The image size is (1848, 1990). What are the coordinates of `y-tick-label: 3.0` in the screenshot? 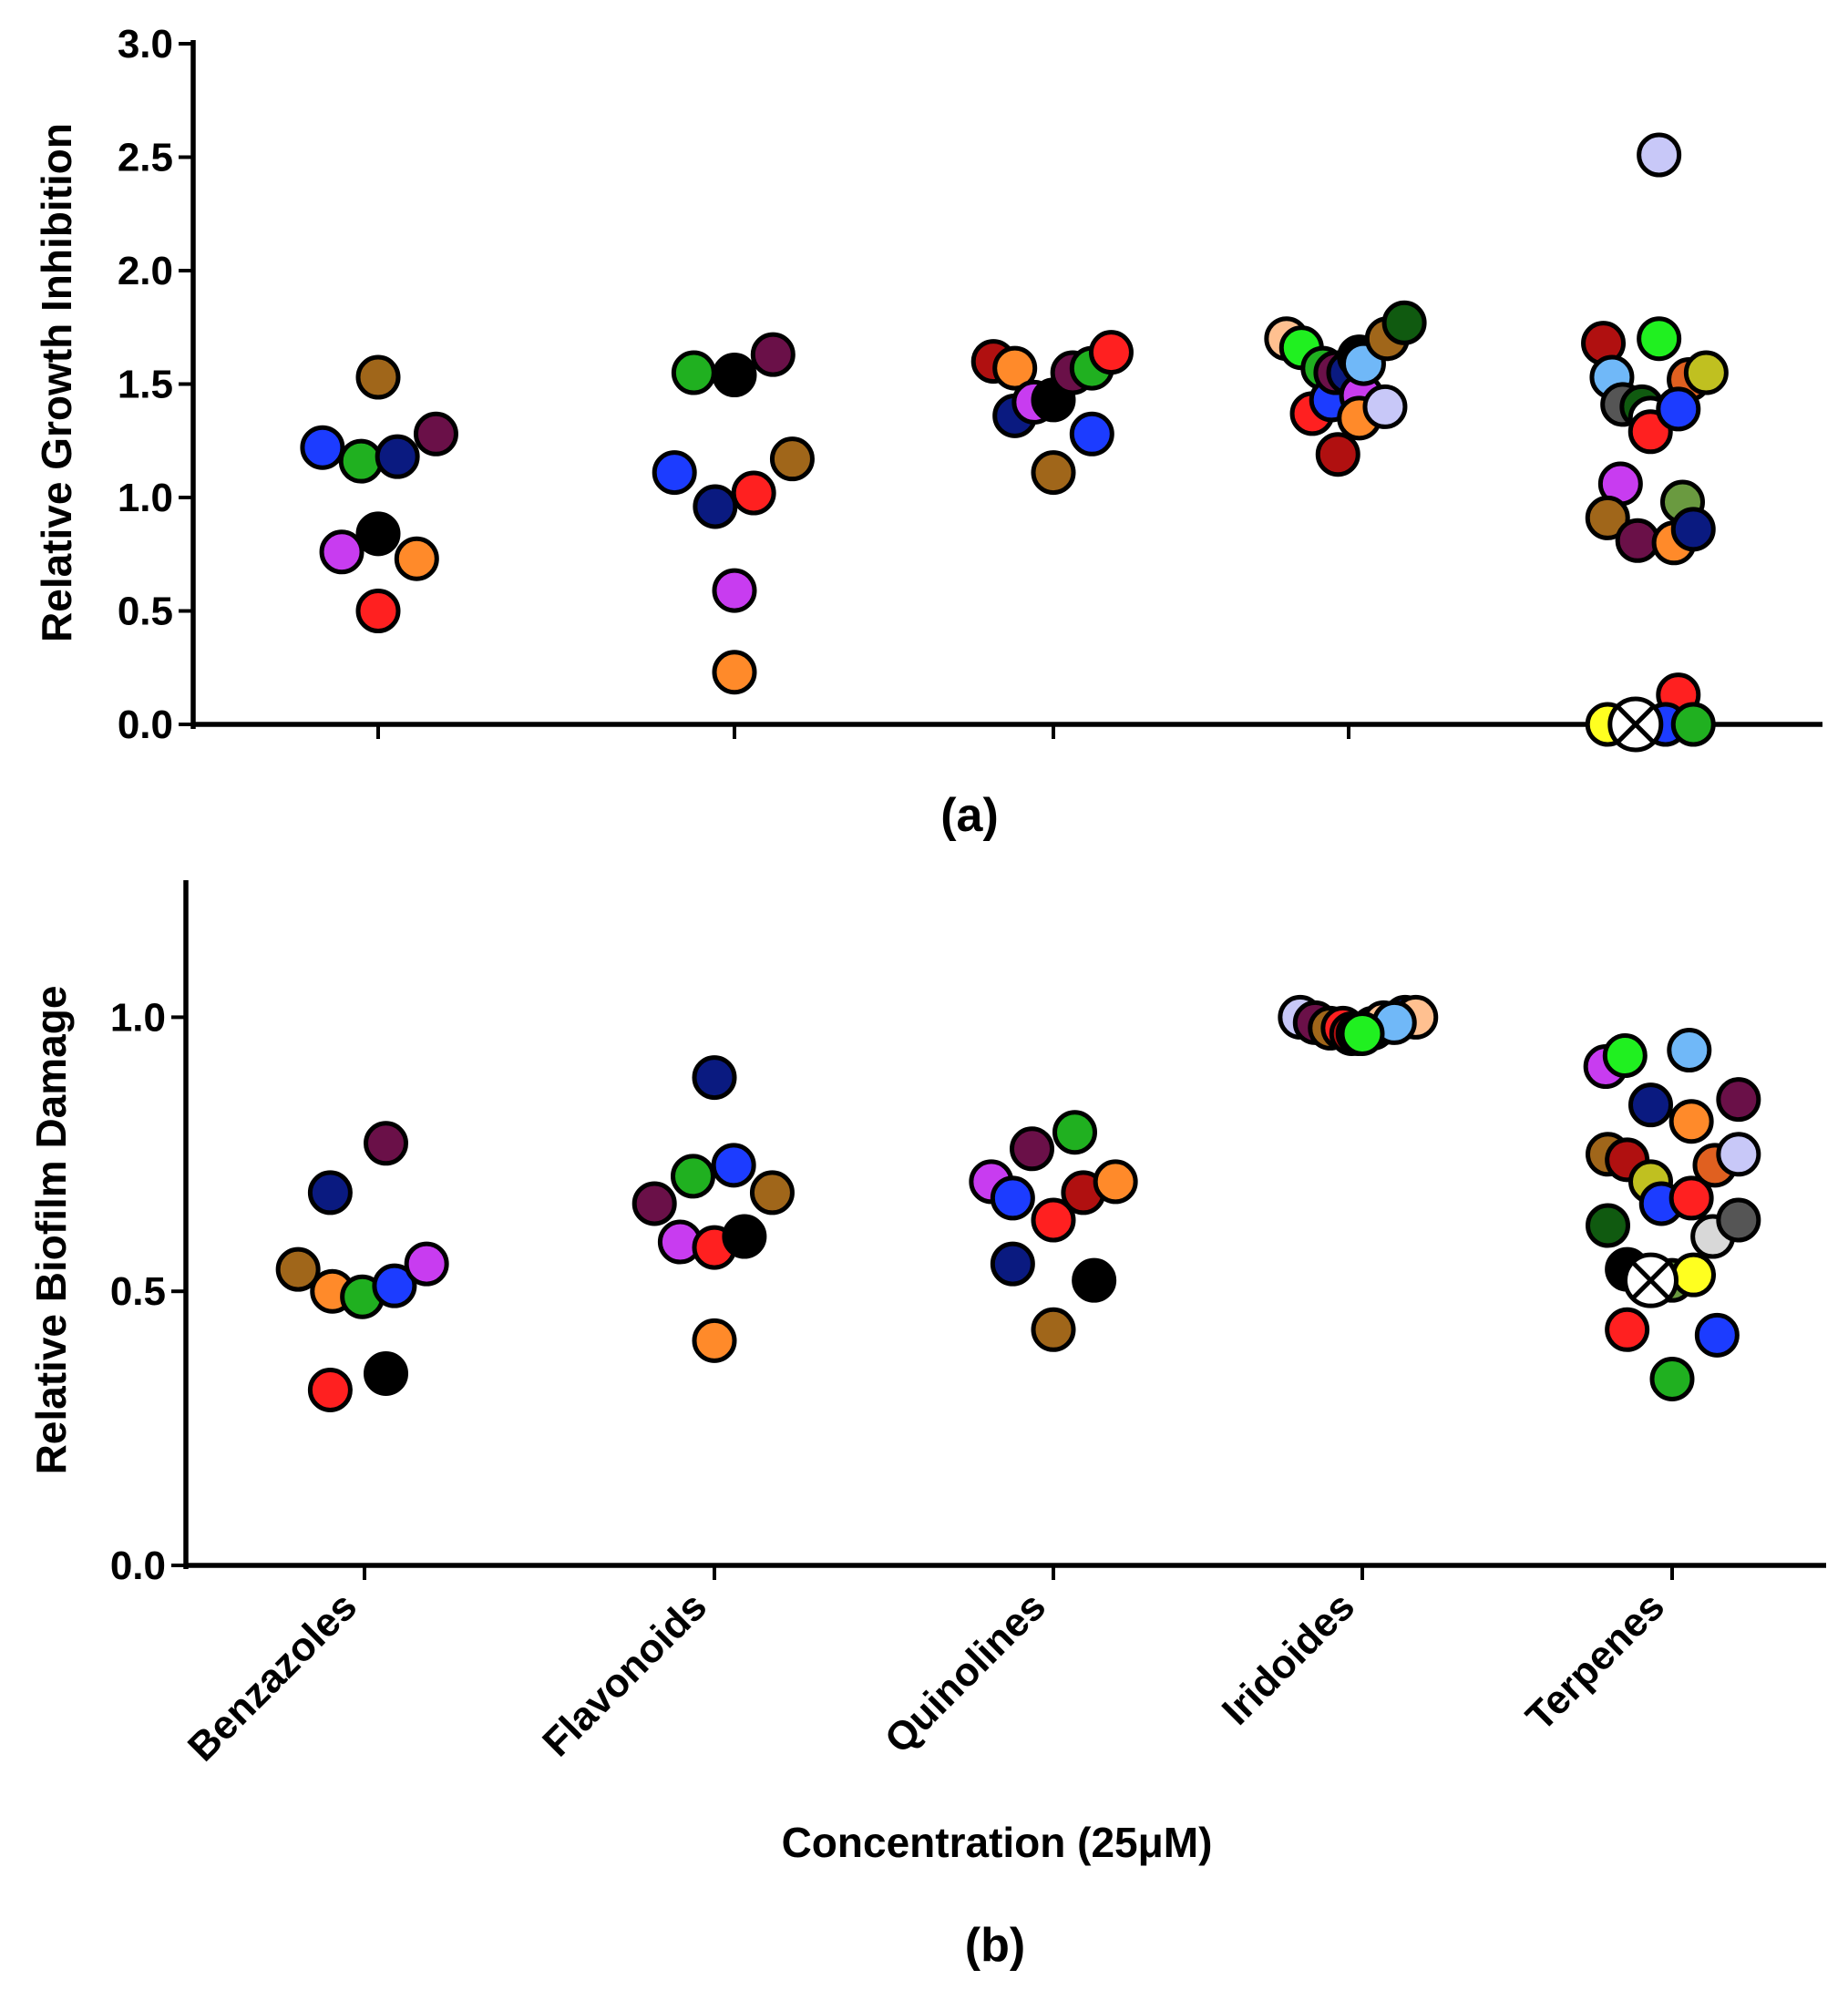 It's located at (145, 44).